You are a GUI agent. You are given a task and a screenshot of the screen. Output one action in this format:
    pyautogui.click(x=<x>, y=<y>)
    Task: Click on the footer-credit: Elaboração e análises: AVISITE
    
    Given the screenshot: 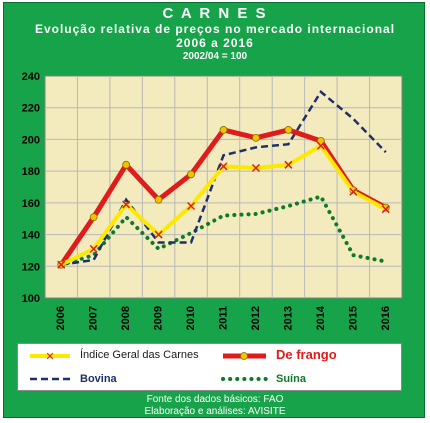 What is the action you would take?
    pyautogui.click(x=215, y=411)
    